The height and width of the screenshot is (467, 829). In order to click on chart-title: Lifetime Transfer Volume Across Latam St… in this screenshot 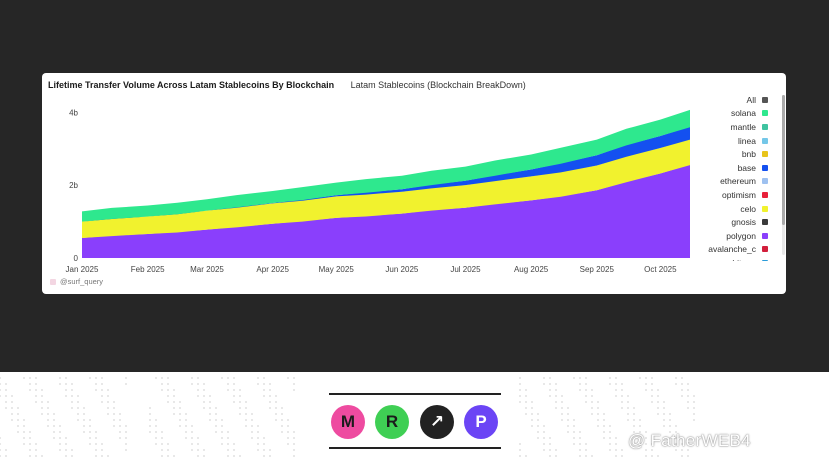, I will do `click(191, 85)`.